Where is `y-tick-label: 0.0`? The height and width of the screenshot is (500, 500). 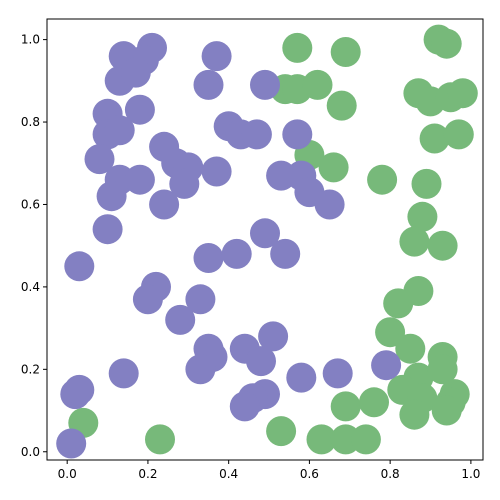 y-tick-label: 0.0 is located at coordinates (30, 452).